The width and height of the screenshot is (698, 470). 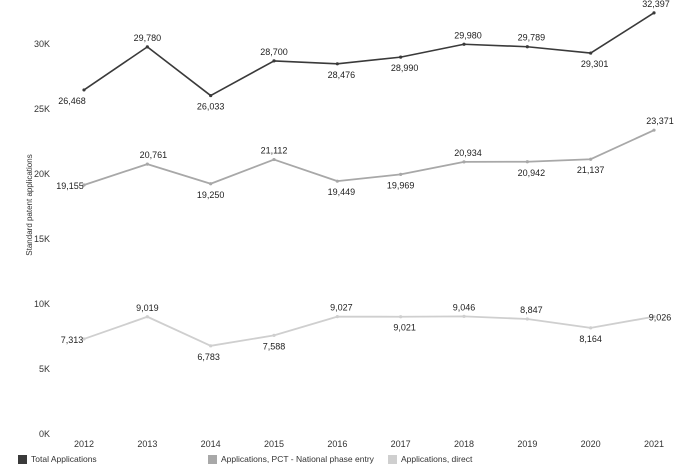 I want to click on y-tick-label: 15K, so click(x=42, y=239).